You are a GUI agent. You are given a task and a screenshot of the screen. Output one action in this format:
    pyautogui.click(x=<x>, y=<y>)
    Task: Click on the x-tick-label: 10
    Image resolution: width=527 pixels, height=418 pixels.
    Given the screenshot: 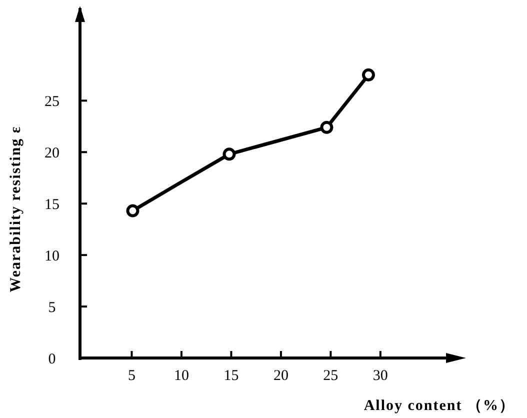 What is the action you would take?
    pyautogui.click(x=181, y=376)
    